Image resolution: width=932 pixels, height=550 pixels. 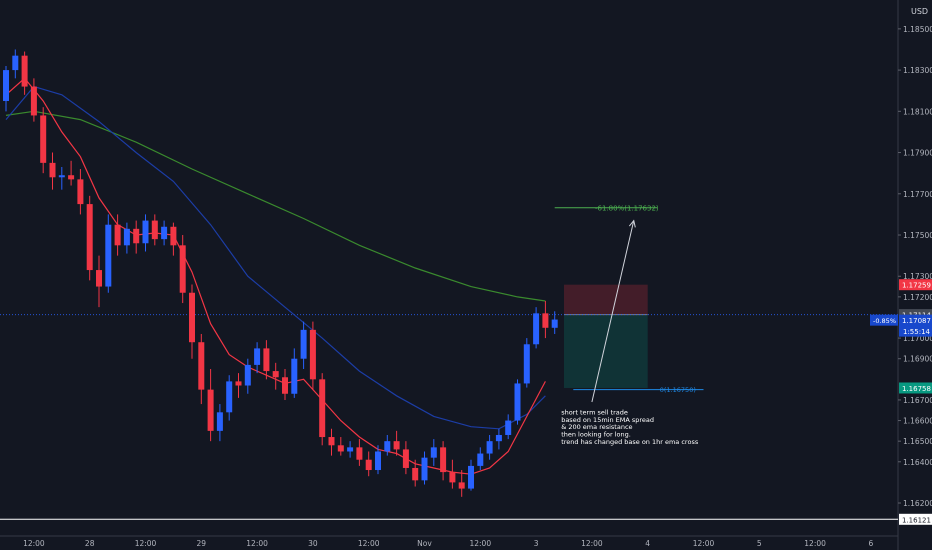 What do you see at coordinates (916, 321) in the screenshot?
I see `current-price-label: 1.17087` at bounding box center [916, 321].